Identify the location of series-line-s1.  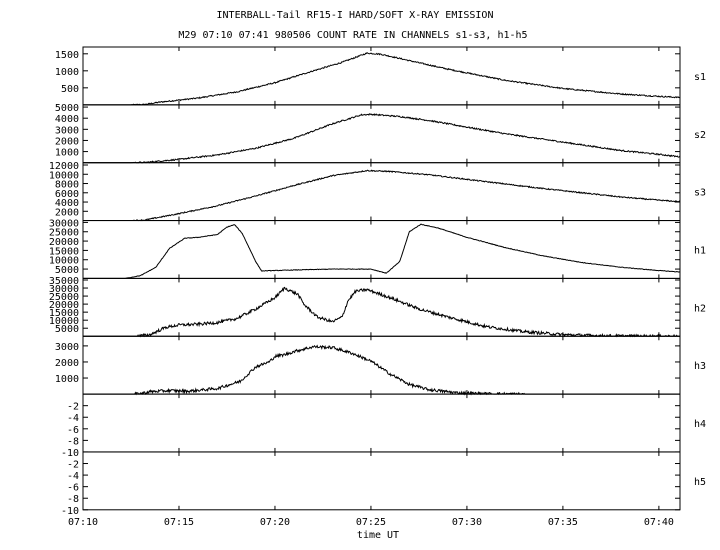
(382, 79).